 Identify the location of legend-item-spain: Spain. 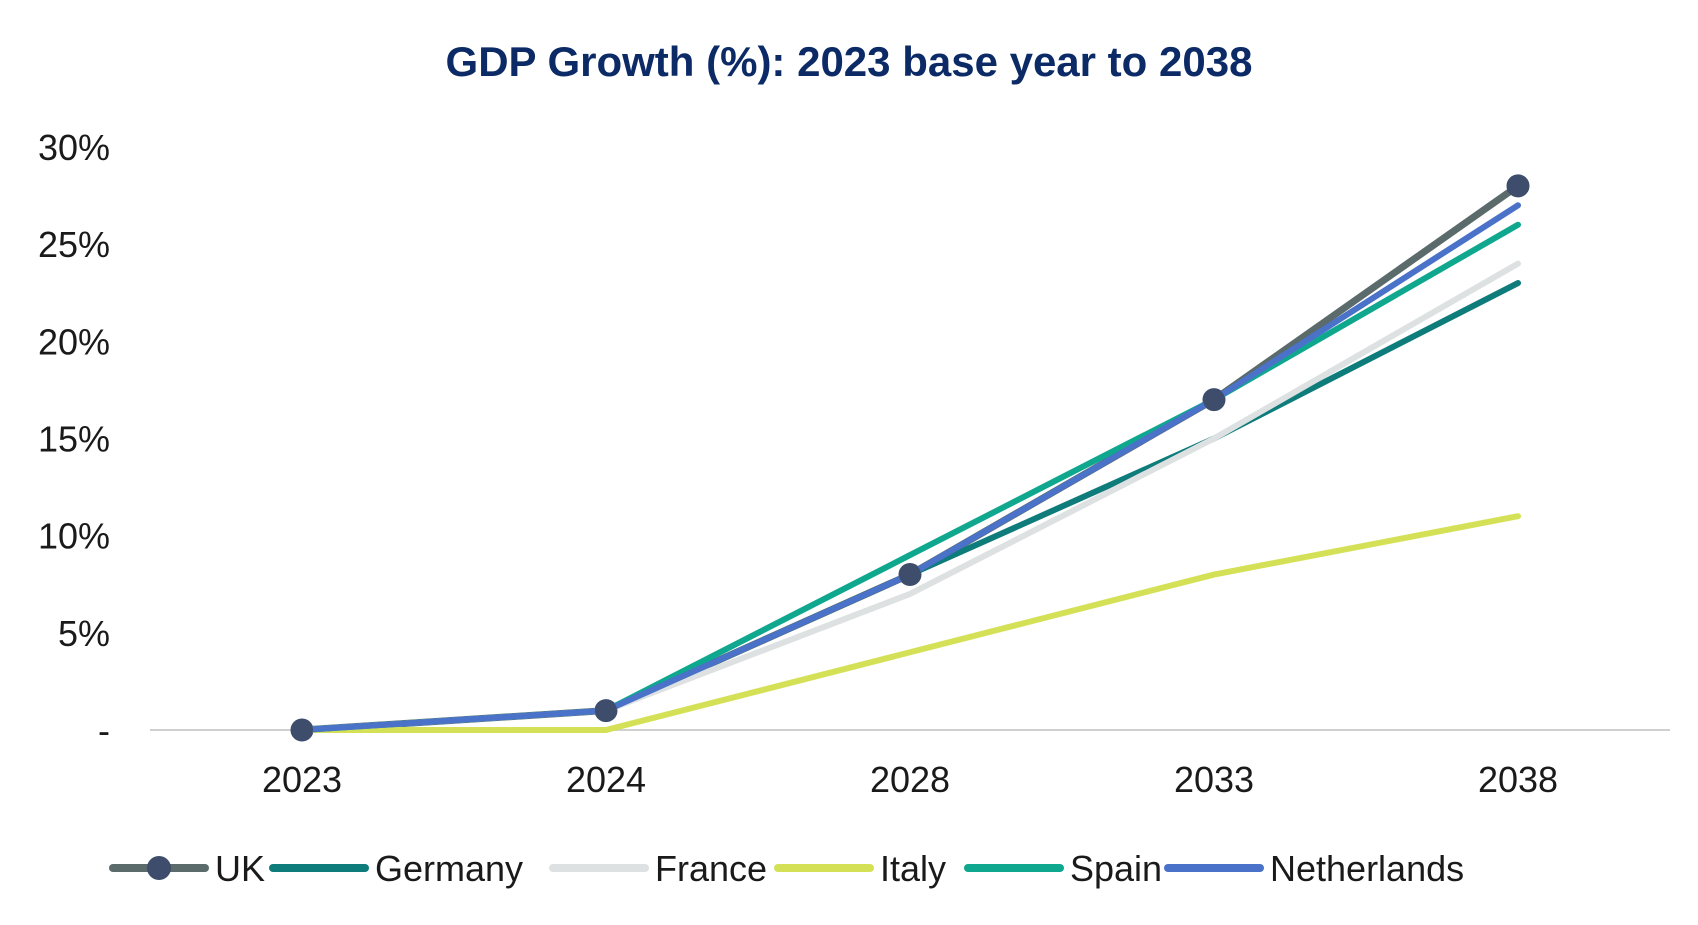
(1063, 868).